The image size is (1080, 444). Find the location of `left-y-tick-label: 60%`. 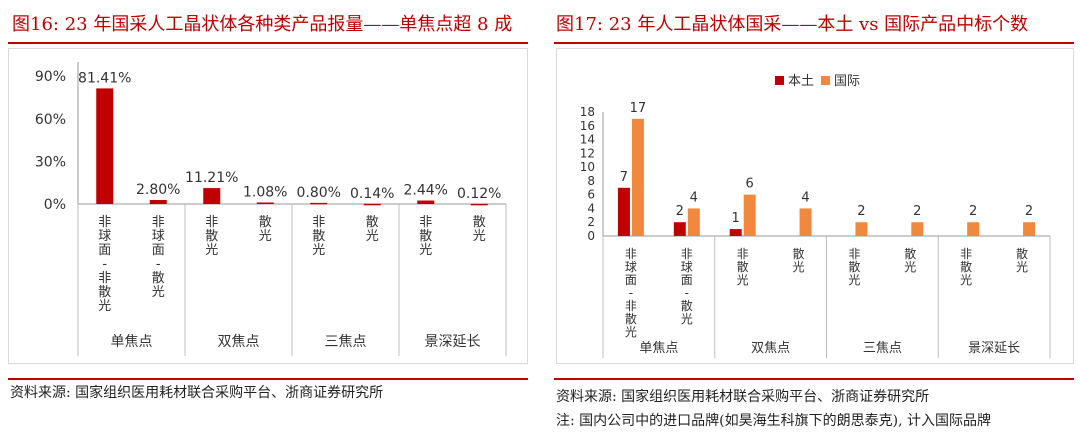

left-y-tick-label: 60% is located at coordinates (50, 120).